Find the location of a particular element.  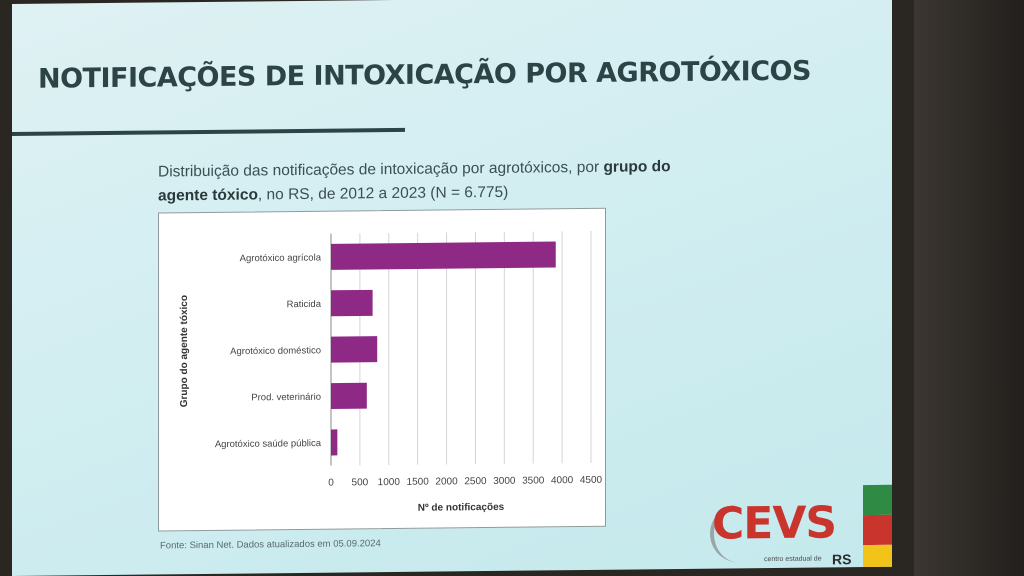

title-underline is located at coordinates (208, 131).